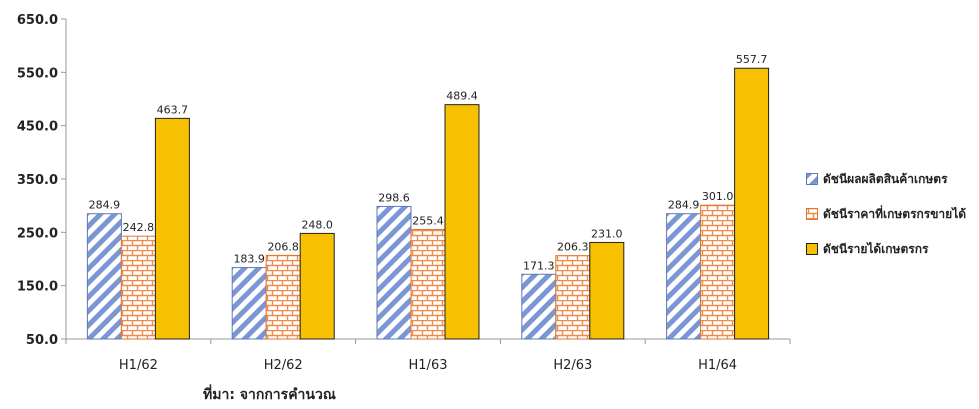  What do you see at coordinates (173, 109) in the screenshot?
I see `data-label-income: 463.7` at bounding box center [173, 109].